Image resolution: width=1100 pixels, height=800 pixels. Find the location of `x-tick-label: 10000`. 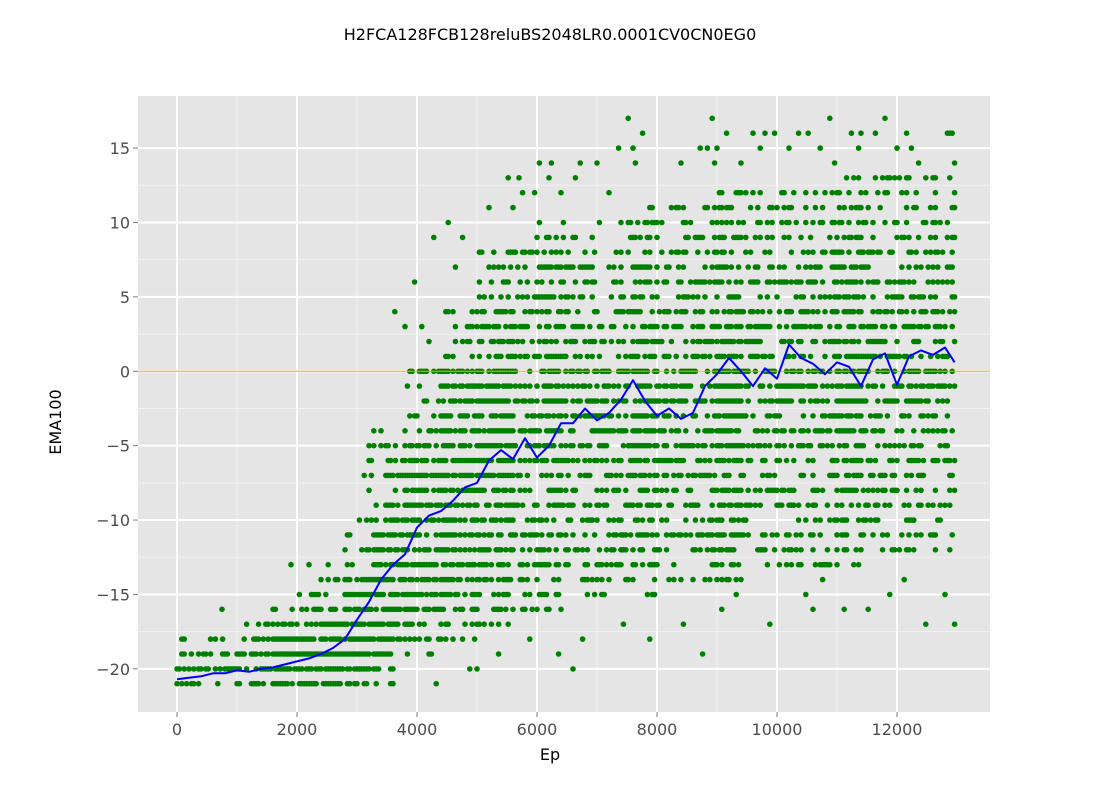

x-tick-label: 10000 is located at coordinates (777, 729).